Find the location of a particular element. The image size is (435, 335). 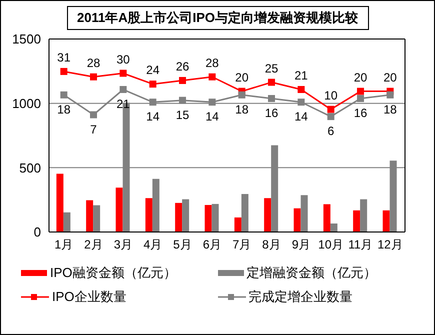

x-tick-label: 11月 is located at coordinates (360, 245).